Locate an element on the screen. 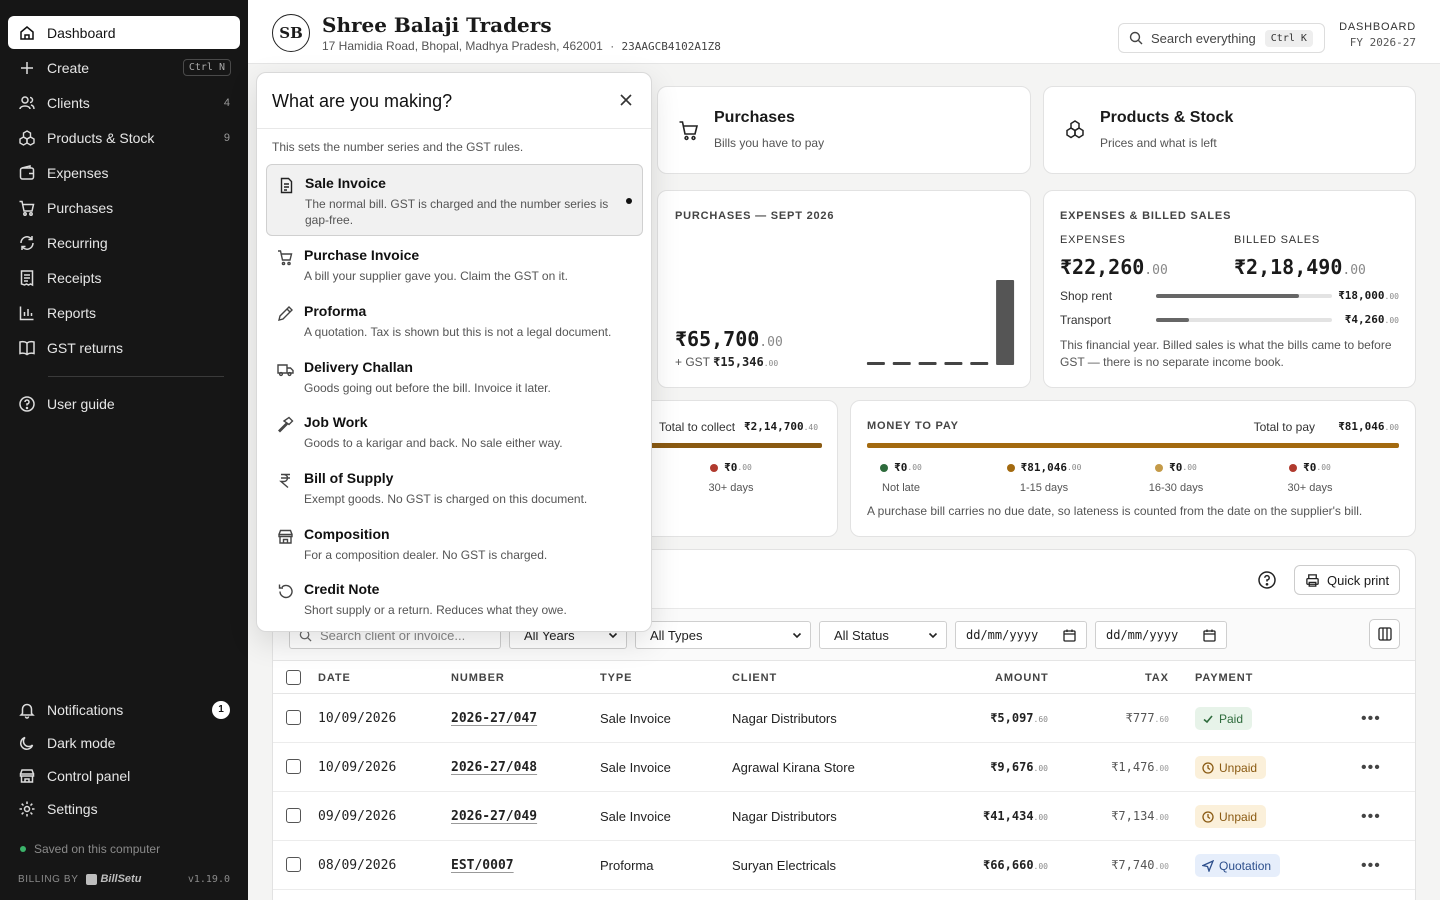  quick-card-purchases: Purchases Bills you have to pay is located at coordinates (844, 130).